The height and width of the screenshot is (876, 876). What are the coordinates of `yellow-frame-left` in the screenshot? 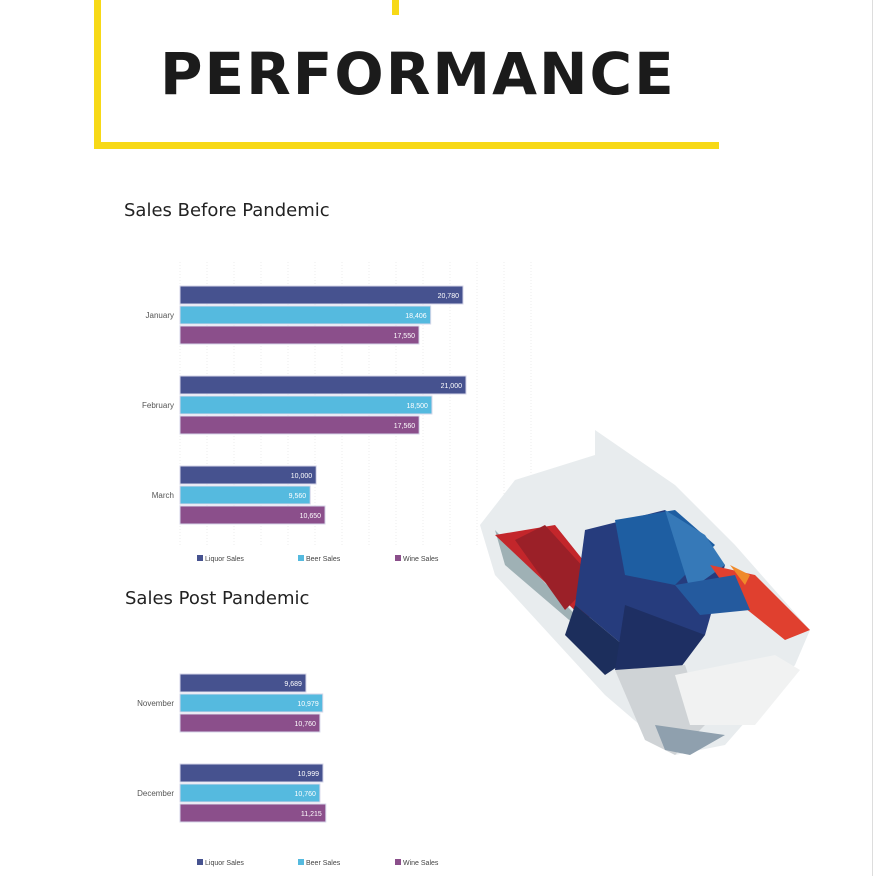 It's located at (97, 74).